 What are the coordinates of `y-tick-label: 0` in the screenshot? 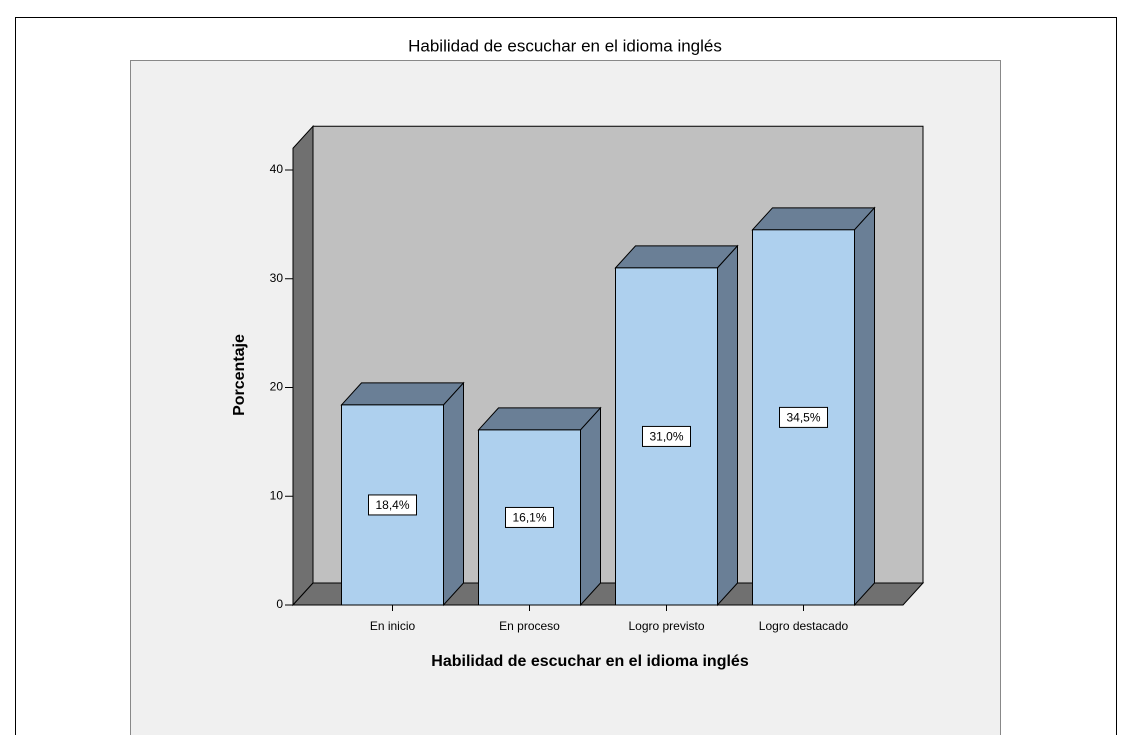 It's located at (279, 604).